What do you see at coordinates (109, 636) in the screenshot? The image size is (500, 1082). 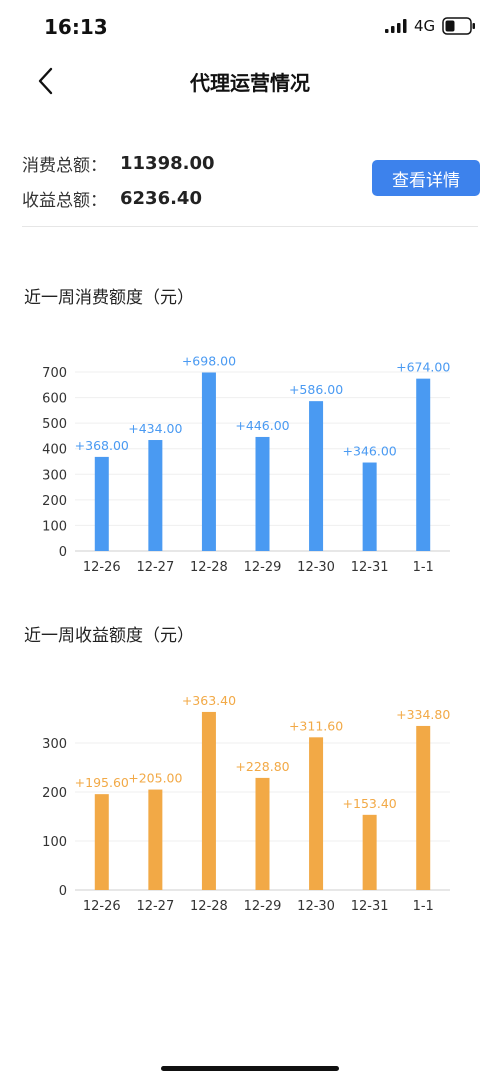 I see `income-chart-title: 近一周收益额度（元）` at bounding box center [109, 636].